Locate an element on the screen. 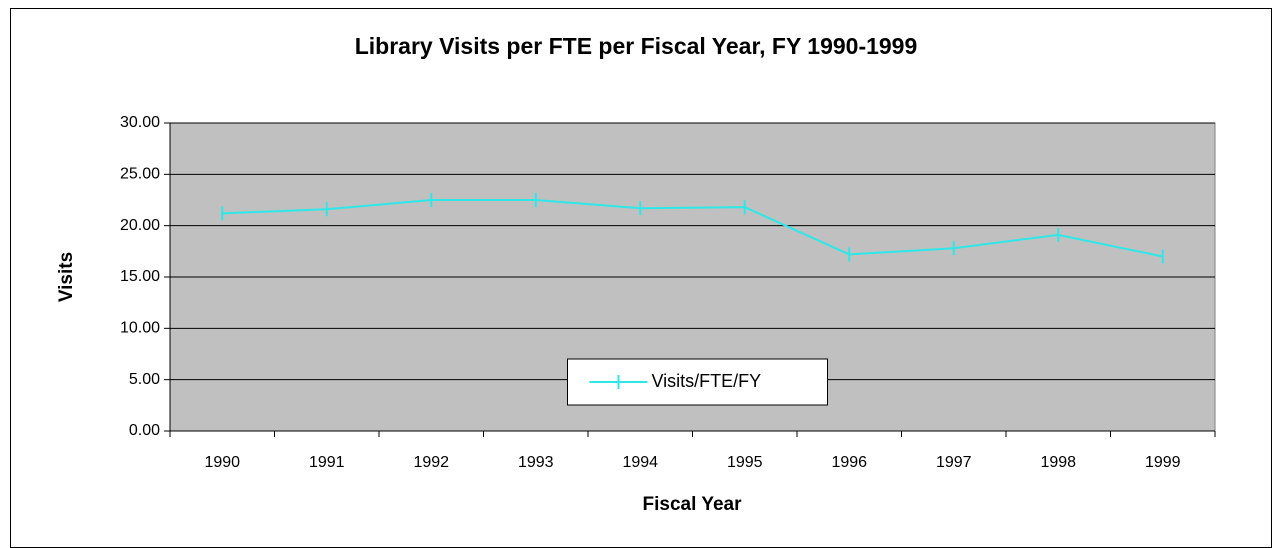 The width and height of the screenshot is (1272, 548). y-tick-label: 20.00 is located at coordinates (140, 225).